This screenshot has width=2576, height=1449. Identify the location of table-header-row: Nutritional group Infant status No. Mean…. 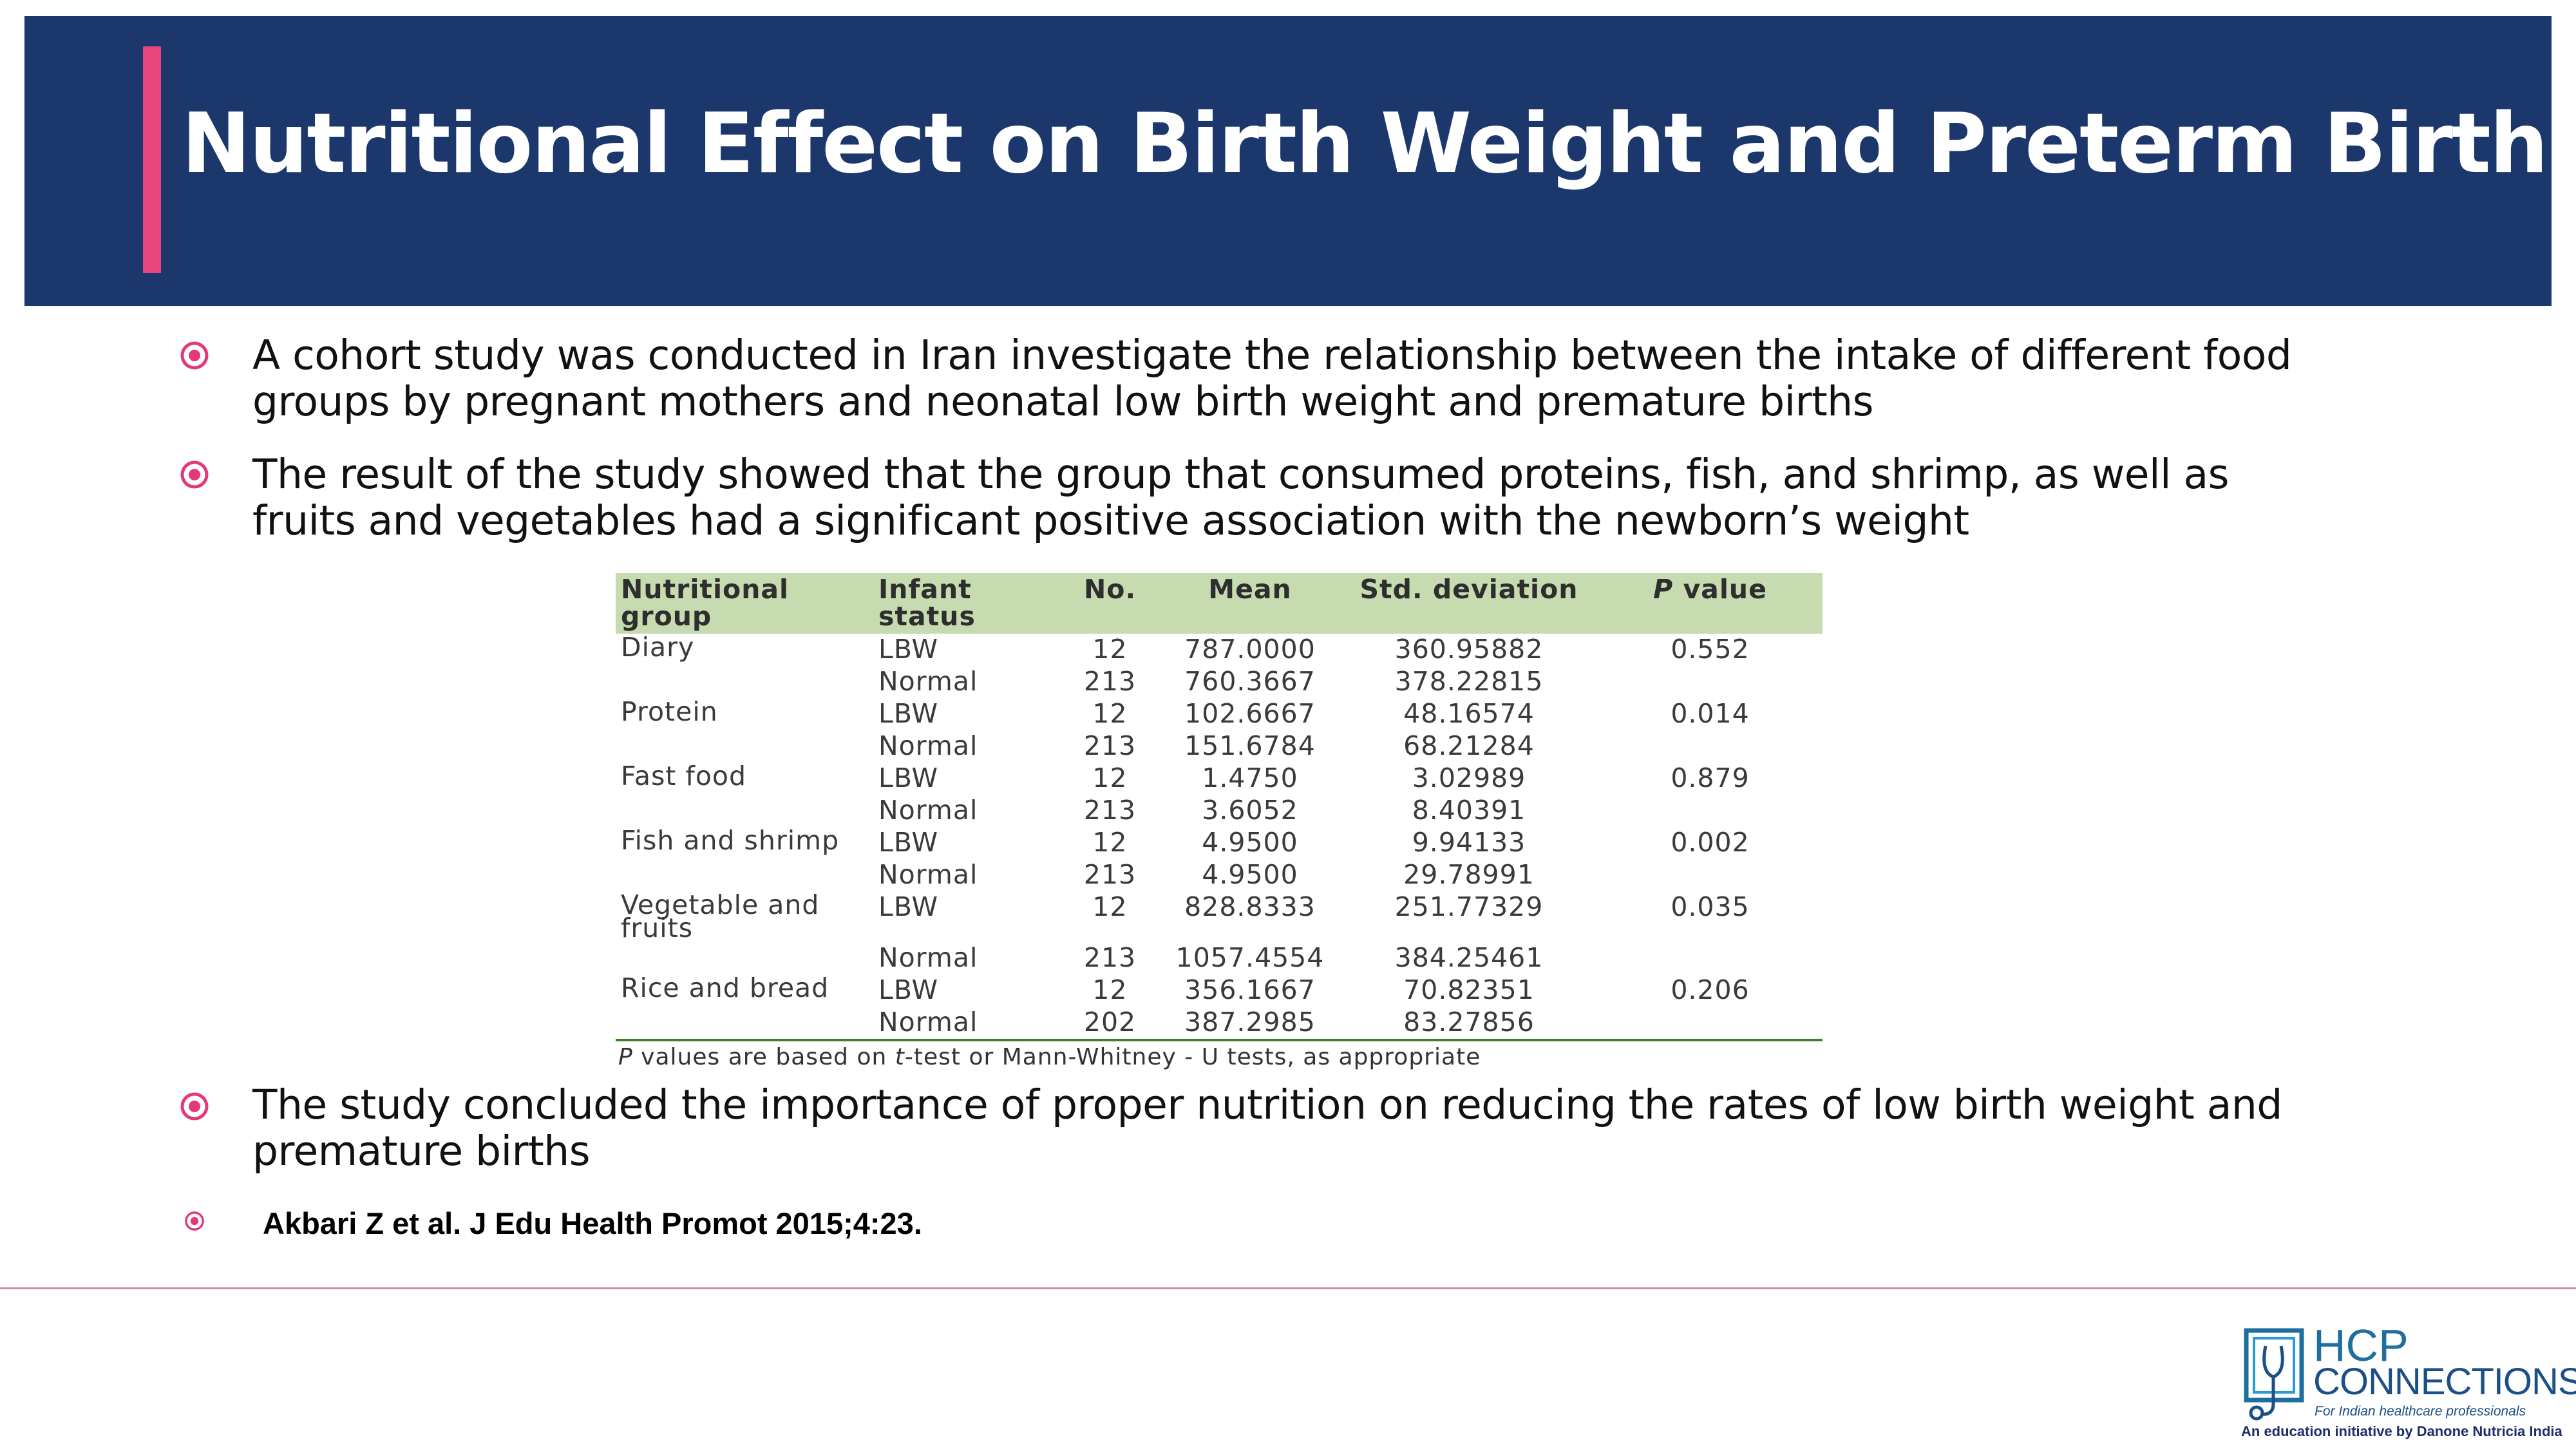
(1220, 603).